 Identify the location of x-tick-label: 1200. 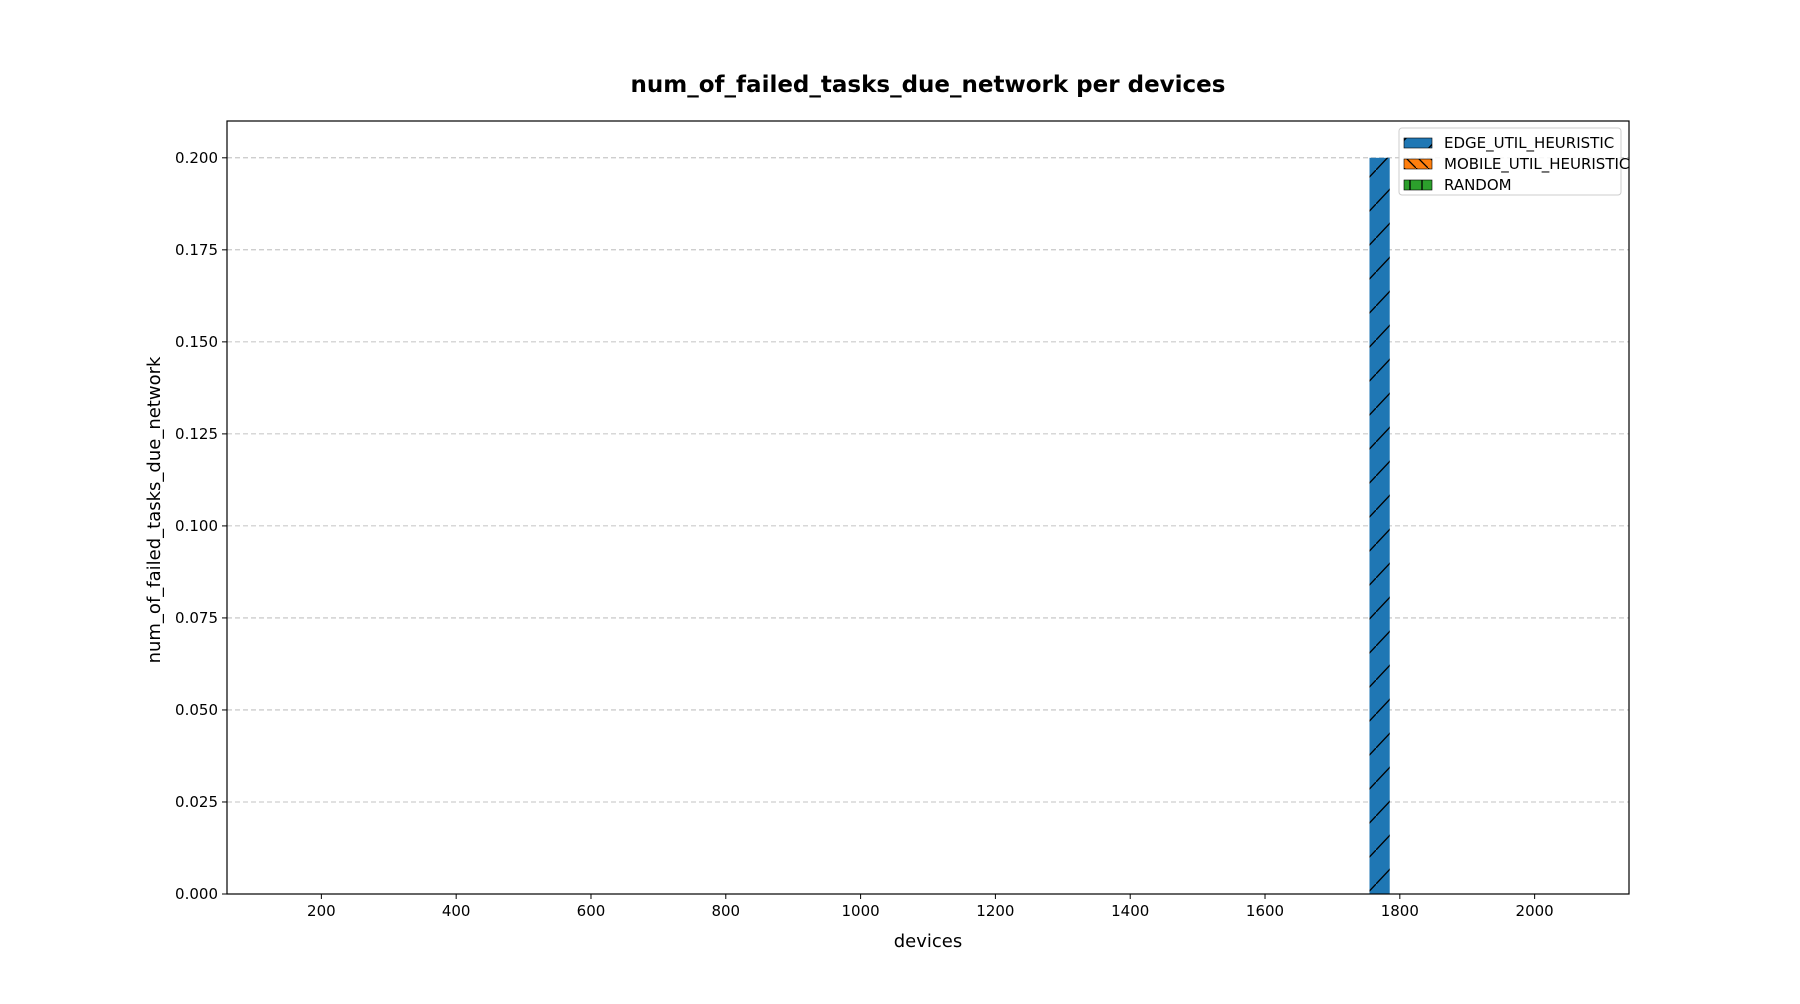
(995, 911).